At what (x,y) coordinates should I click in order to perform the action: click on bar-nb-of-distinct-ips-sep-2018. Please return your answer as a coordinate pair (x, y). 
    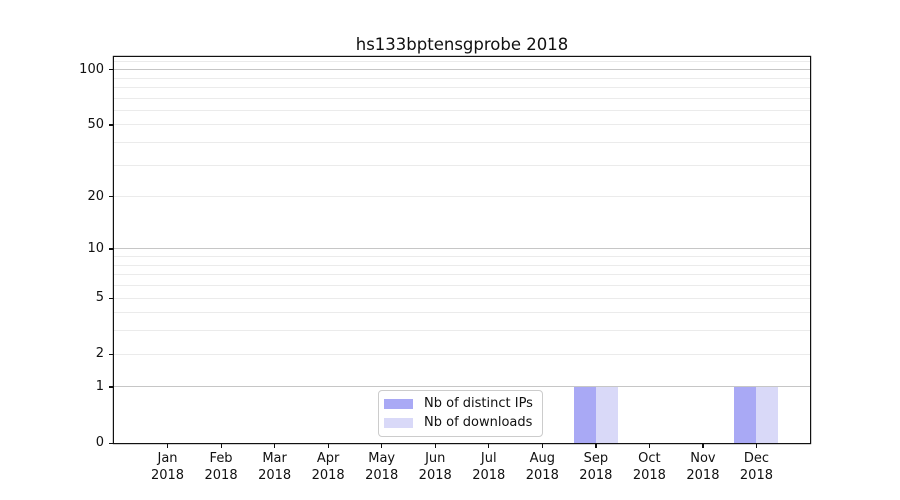
    Looking at the image, I should click on (584, 414).